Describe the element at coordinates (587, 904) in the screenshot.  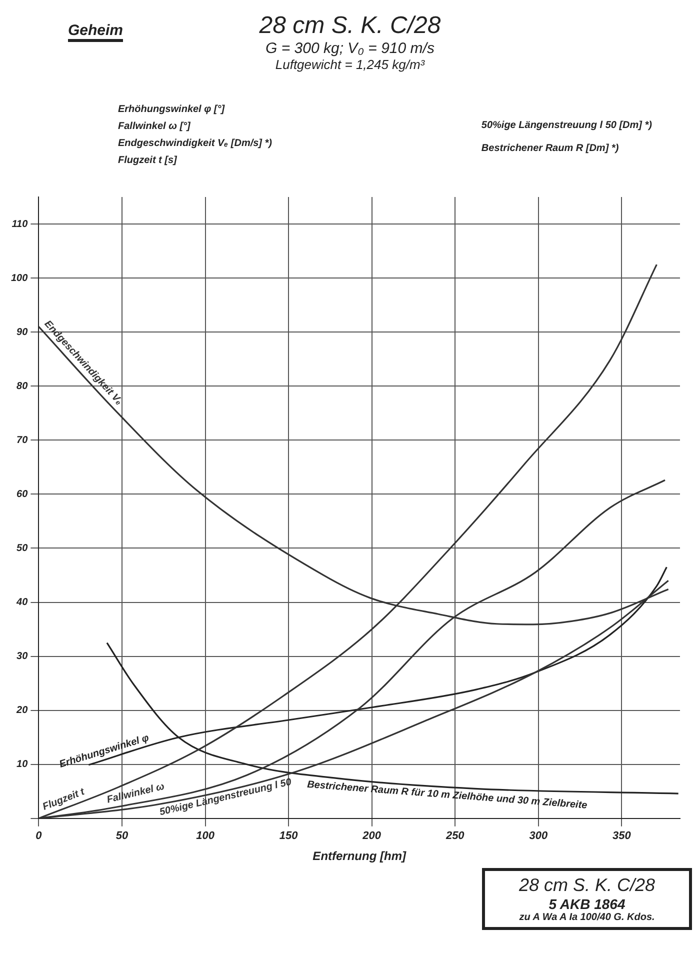
I see `text: 5 AKB 1864` at that location.